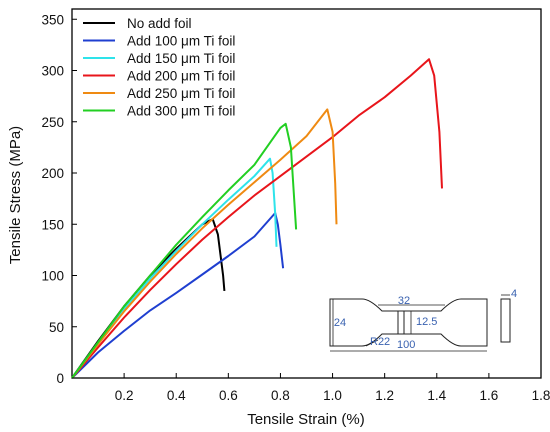 The width and height of the screenshot is (550, 432). Describe the element at coordinates (280, 395) in the screenshot. I see `x-tick-label-3: 0.8` at that location.